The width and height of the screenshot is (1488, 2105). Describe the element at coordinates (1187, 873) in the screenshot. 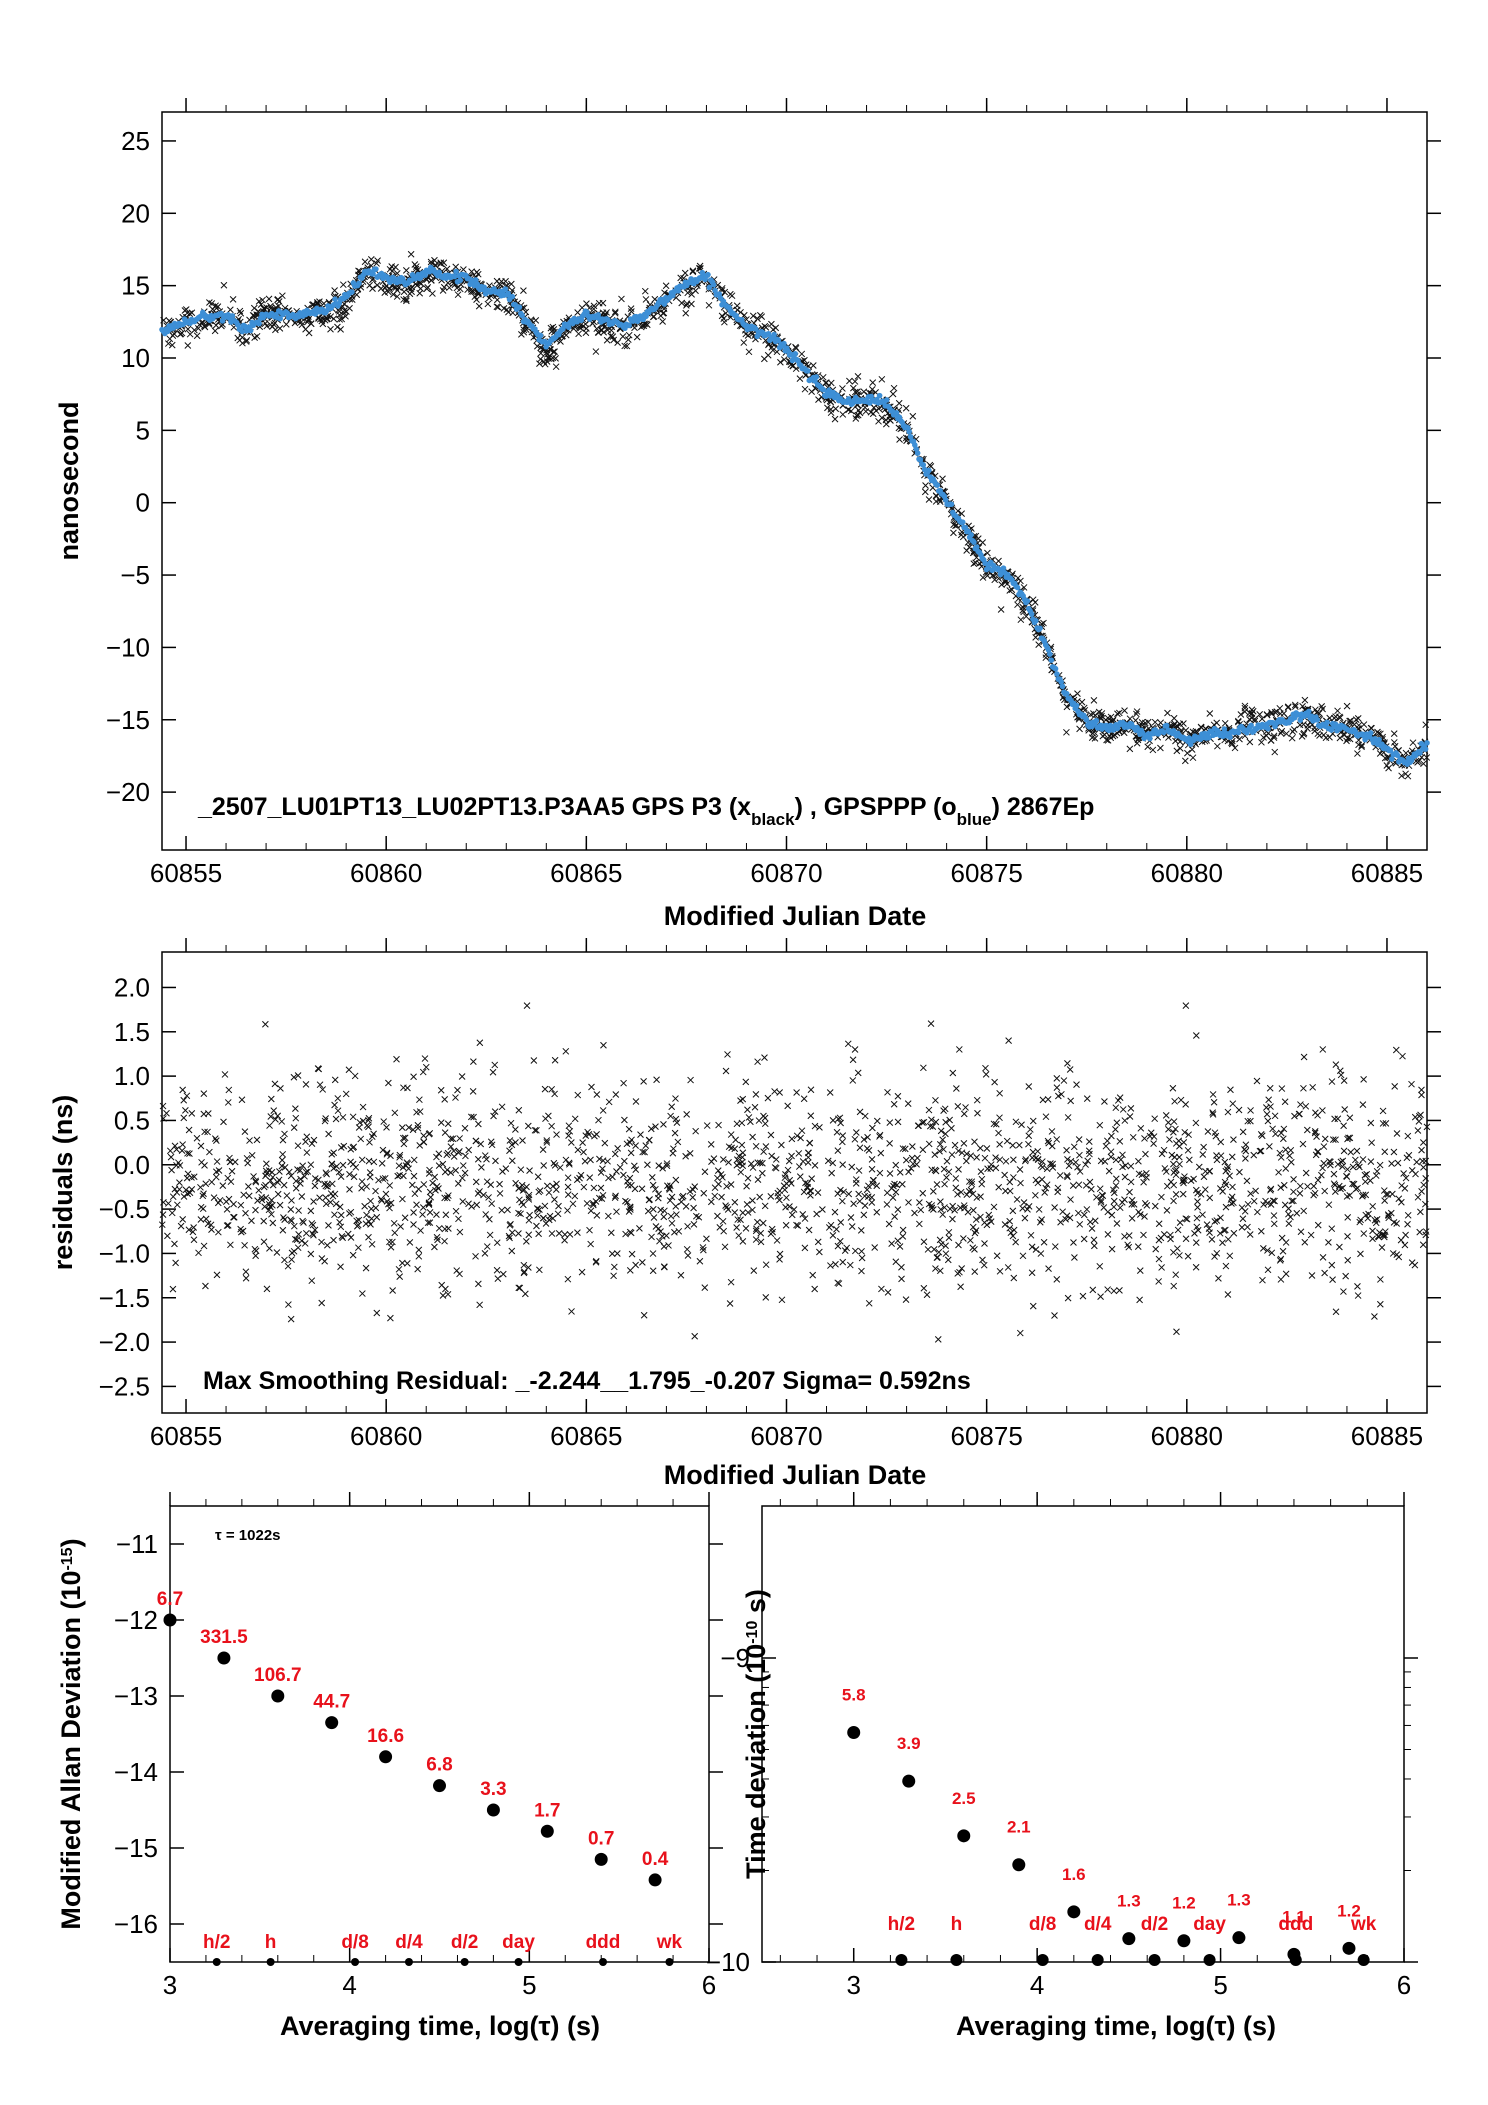

I see `x-tick-label: 60880` at that location.